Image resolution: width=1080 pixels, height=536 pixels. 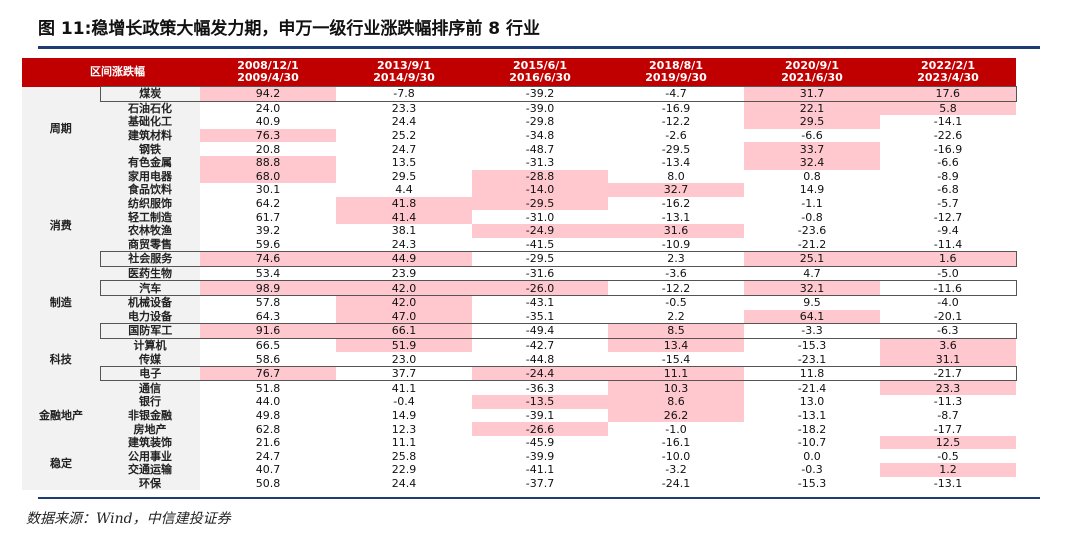 What do you see at coordinates (150, 415) in the screenshot?
I see `industry-name: 非银金融` at bounding box center [150, 415].